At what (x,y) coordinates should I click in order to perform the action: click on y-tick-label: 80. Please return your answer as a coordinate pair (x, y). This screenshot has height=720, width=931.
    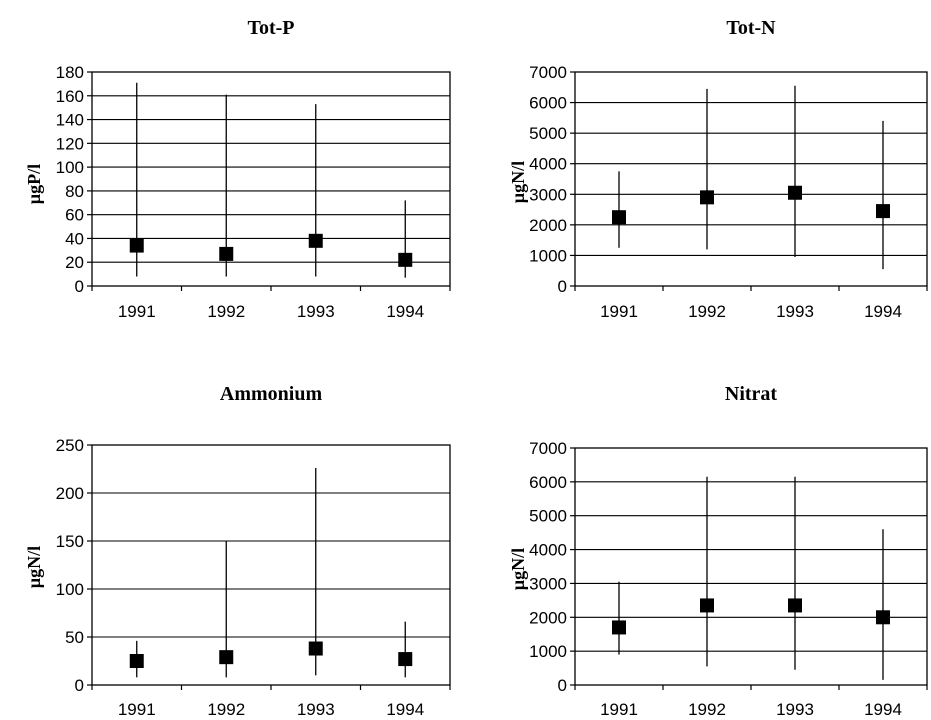
    Looking at the image, I should click on (74, 191).